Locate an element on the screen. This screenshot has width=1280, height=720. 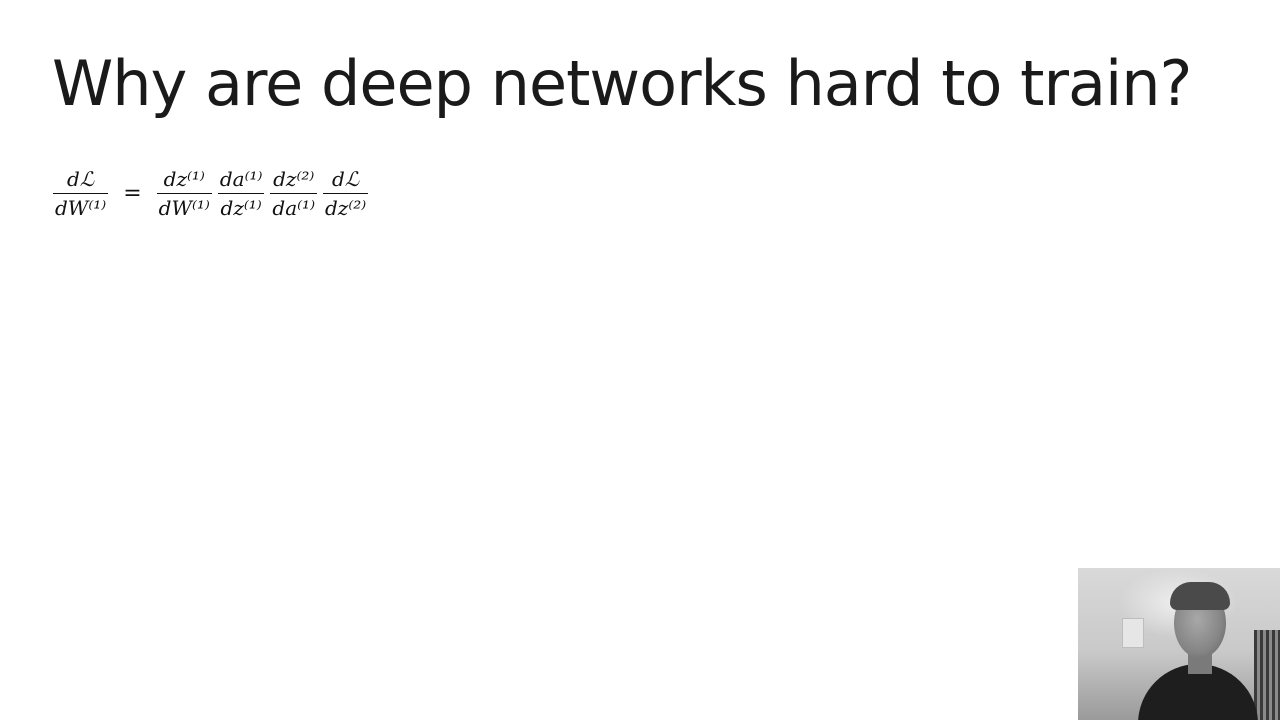
fraction-numerator: dz⁽²⁾ is located at coordinates (294, 179).